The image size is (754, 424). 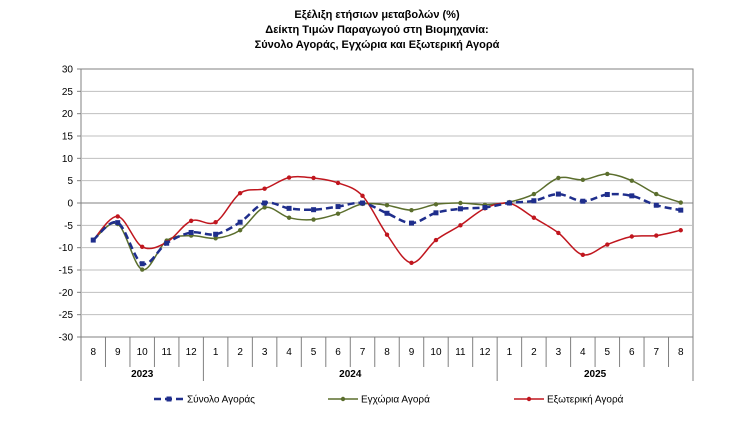 What do you see at coordinates (66, 315) in the screenshot?
I see `y-tick-label: -25` at bounding box center [66, 315].